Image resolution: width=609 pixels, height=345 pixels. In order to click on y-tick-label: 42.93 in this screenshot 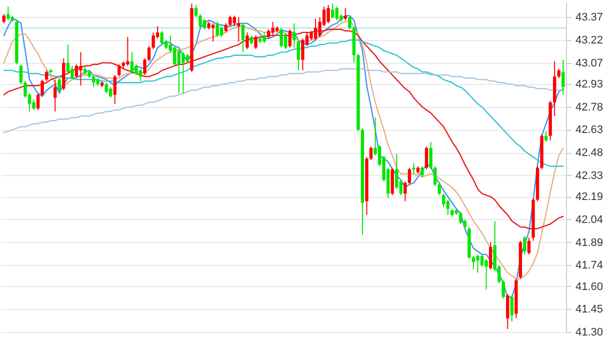, I will do `click(590, 84)`.